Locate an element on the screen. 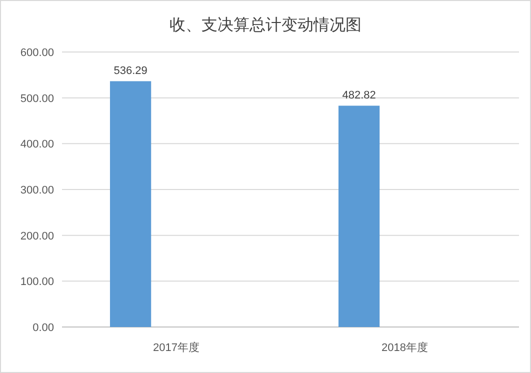 The width and height of the screenshot is (531, 373). data-label: 536.29 is located at coordinates (131, 71).